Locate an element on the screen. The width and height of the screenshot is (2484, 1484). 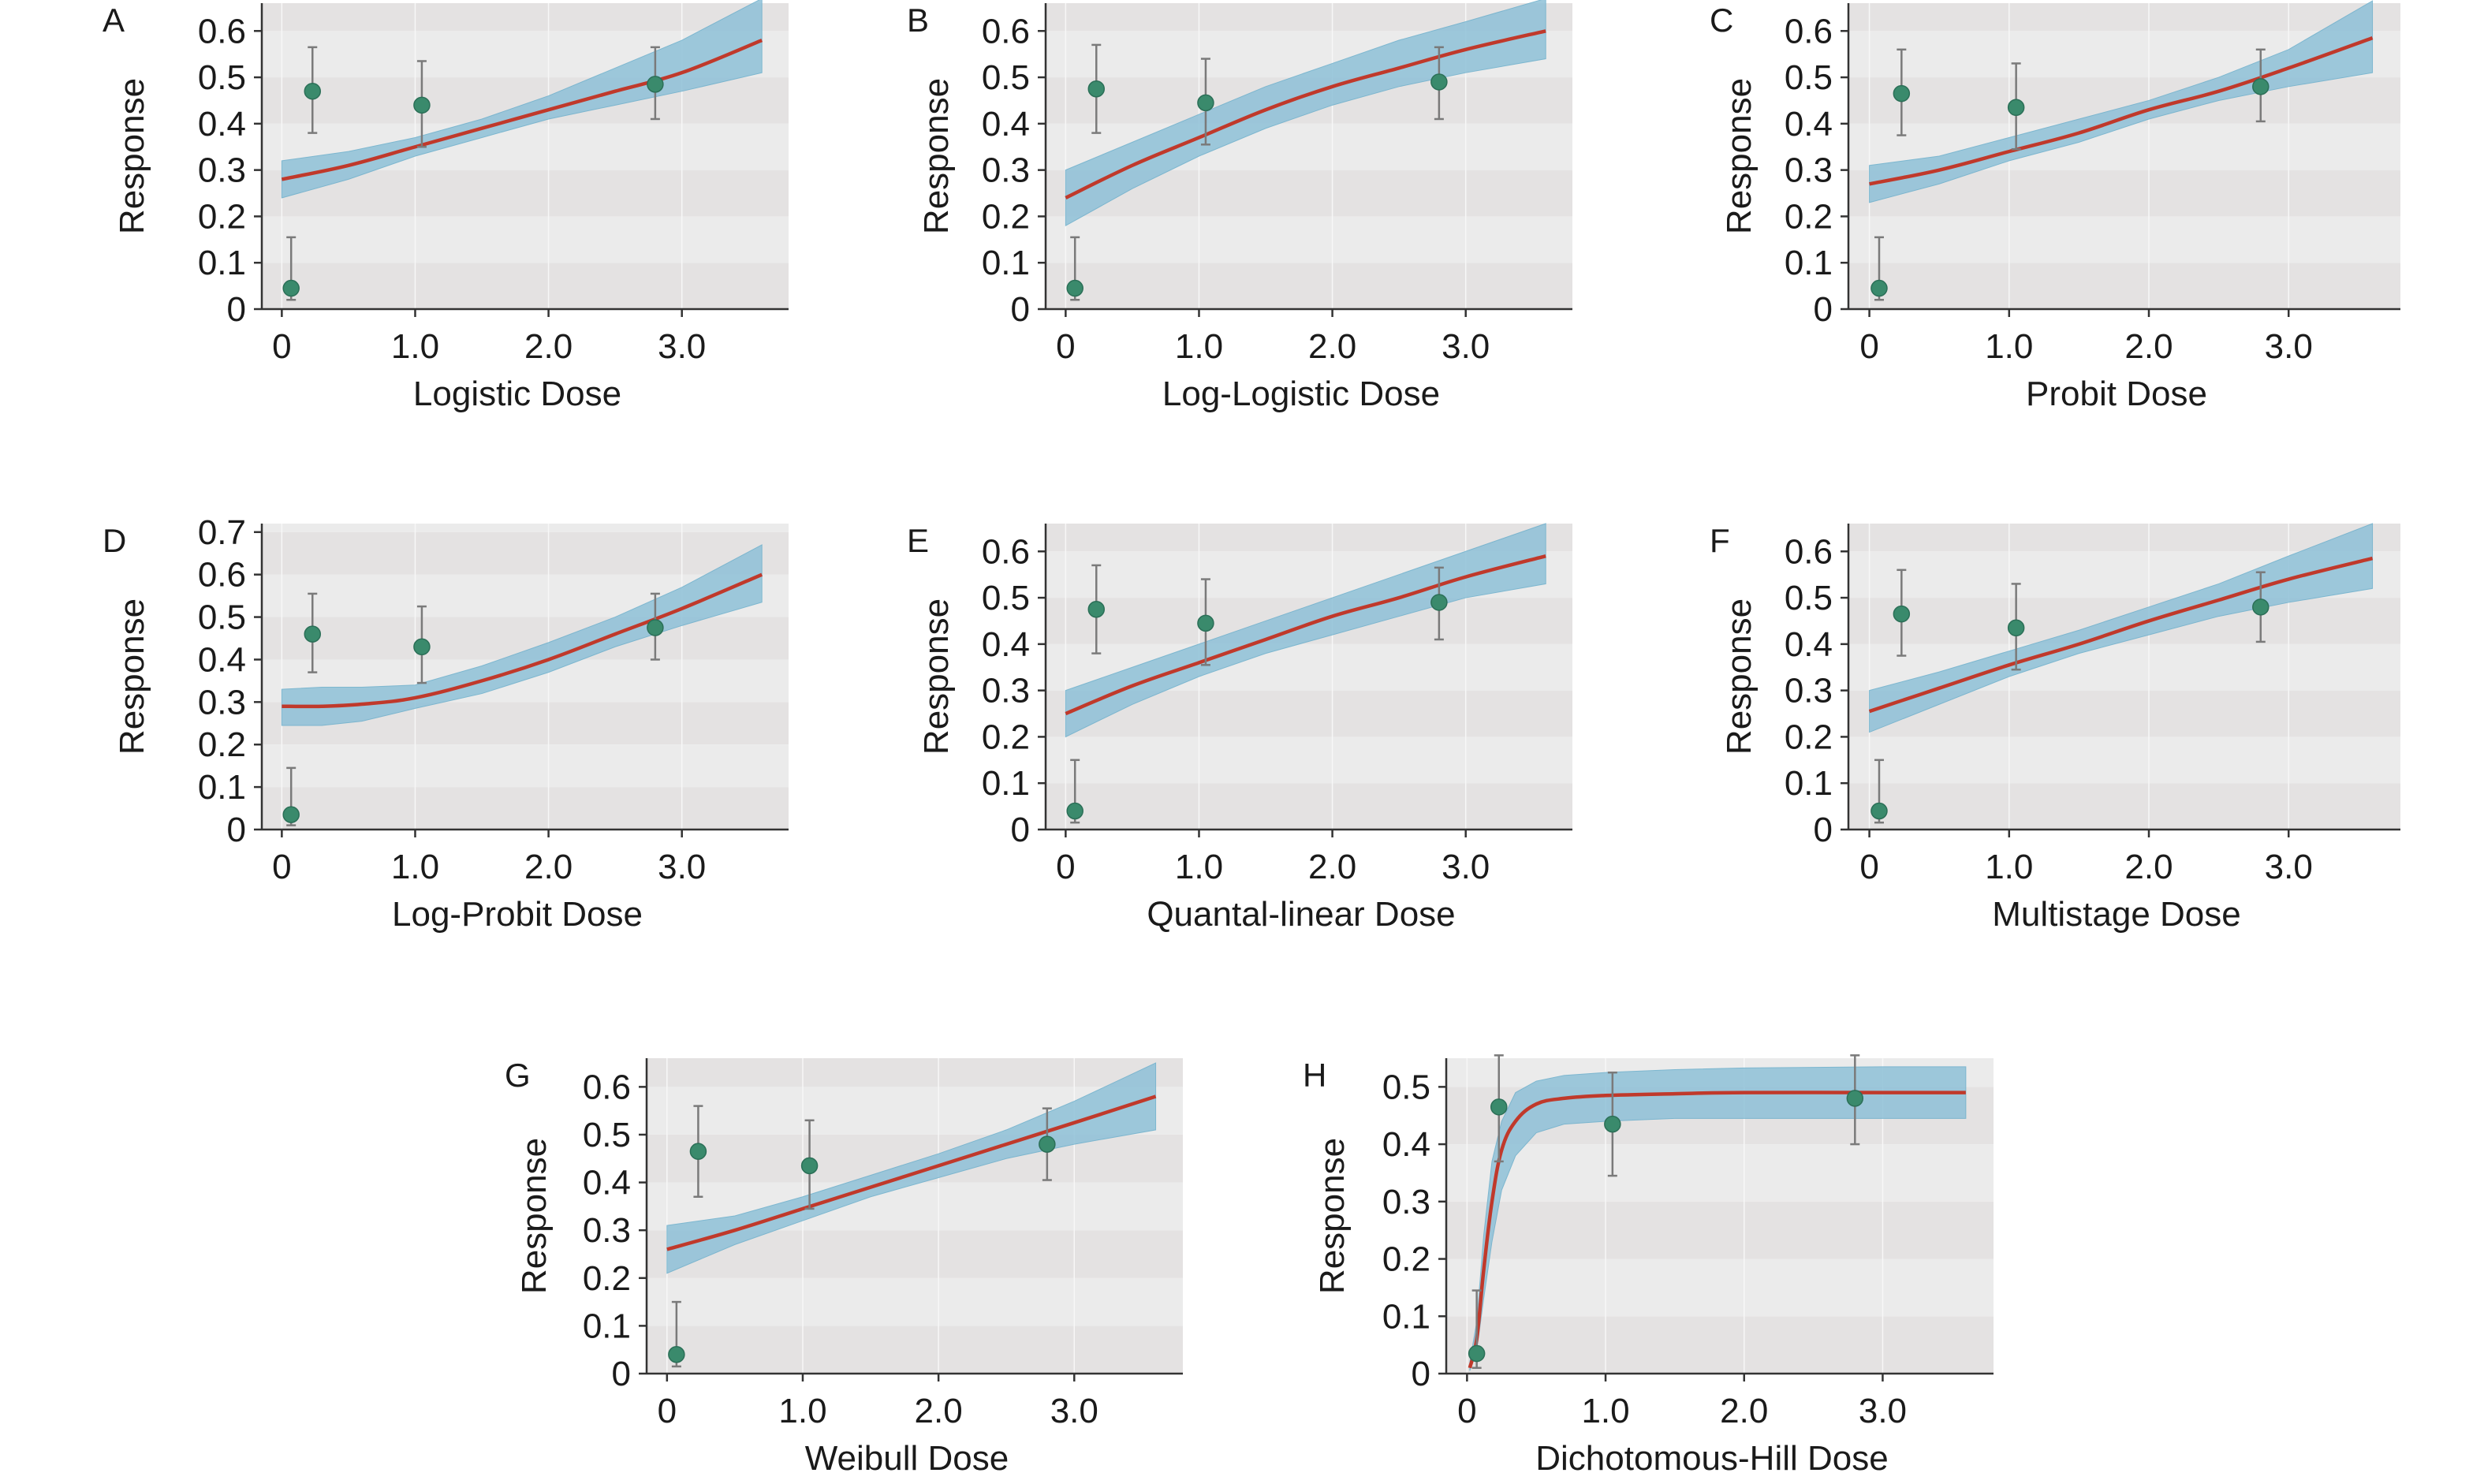
panel-letter: A is located at coordinates (114, 20).